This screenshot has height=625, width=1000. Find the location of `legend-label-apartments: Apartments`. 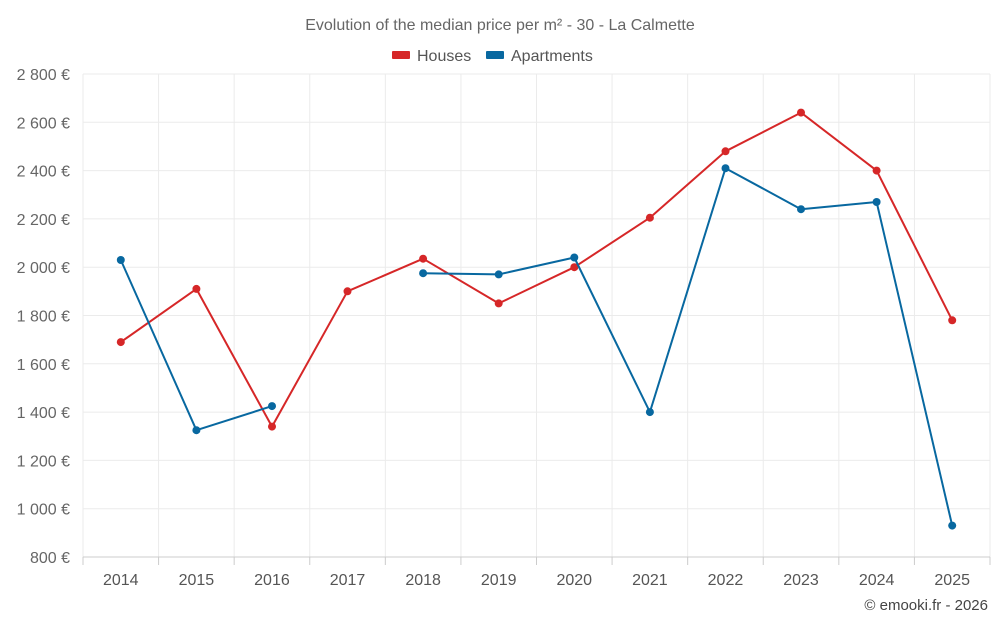

legend-label-apartments: Apartments is located at coordinates (552, 56).